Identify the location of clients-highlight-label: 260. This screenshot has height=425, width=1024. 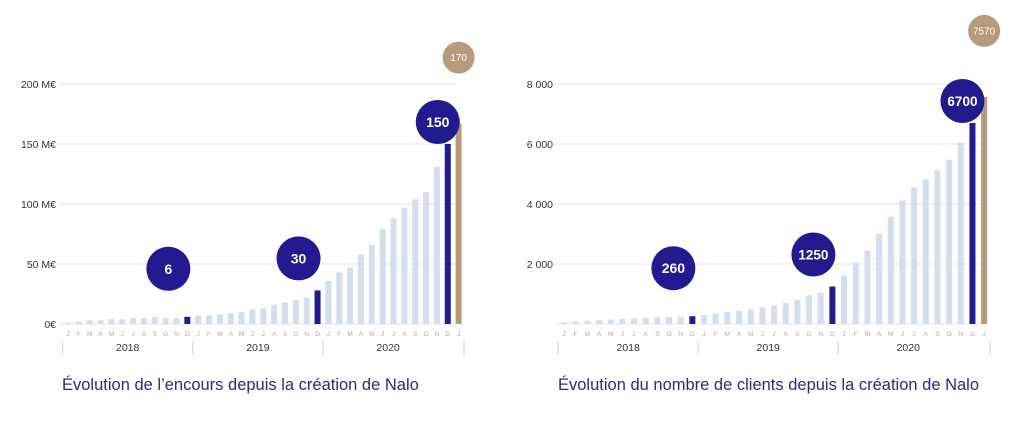
(674, 268).